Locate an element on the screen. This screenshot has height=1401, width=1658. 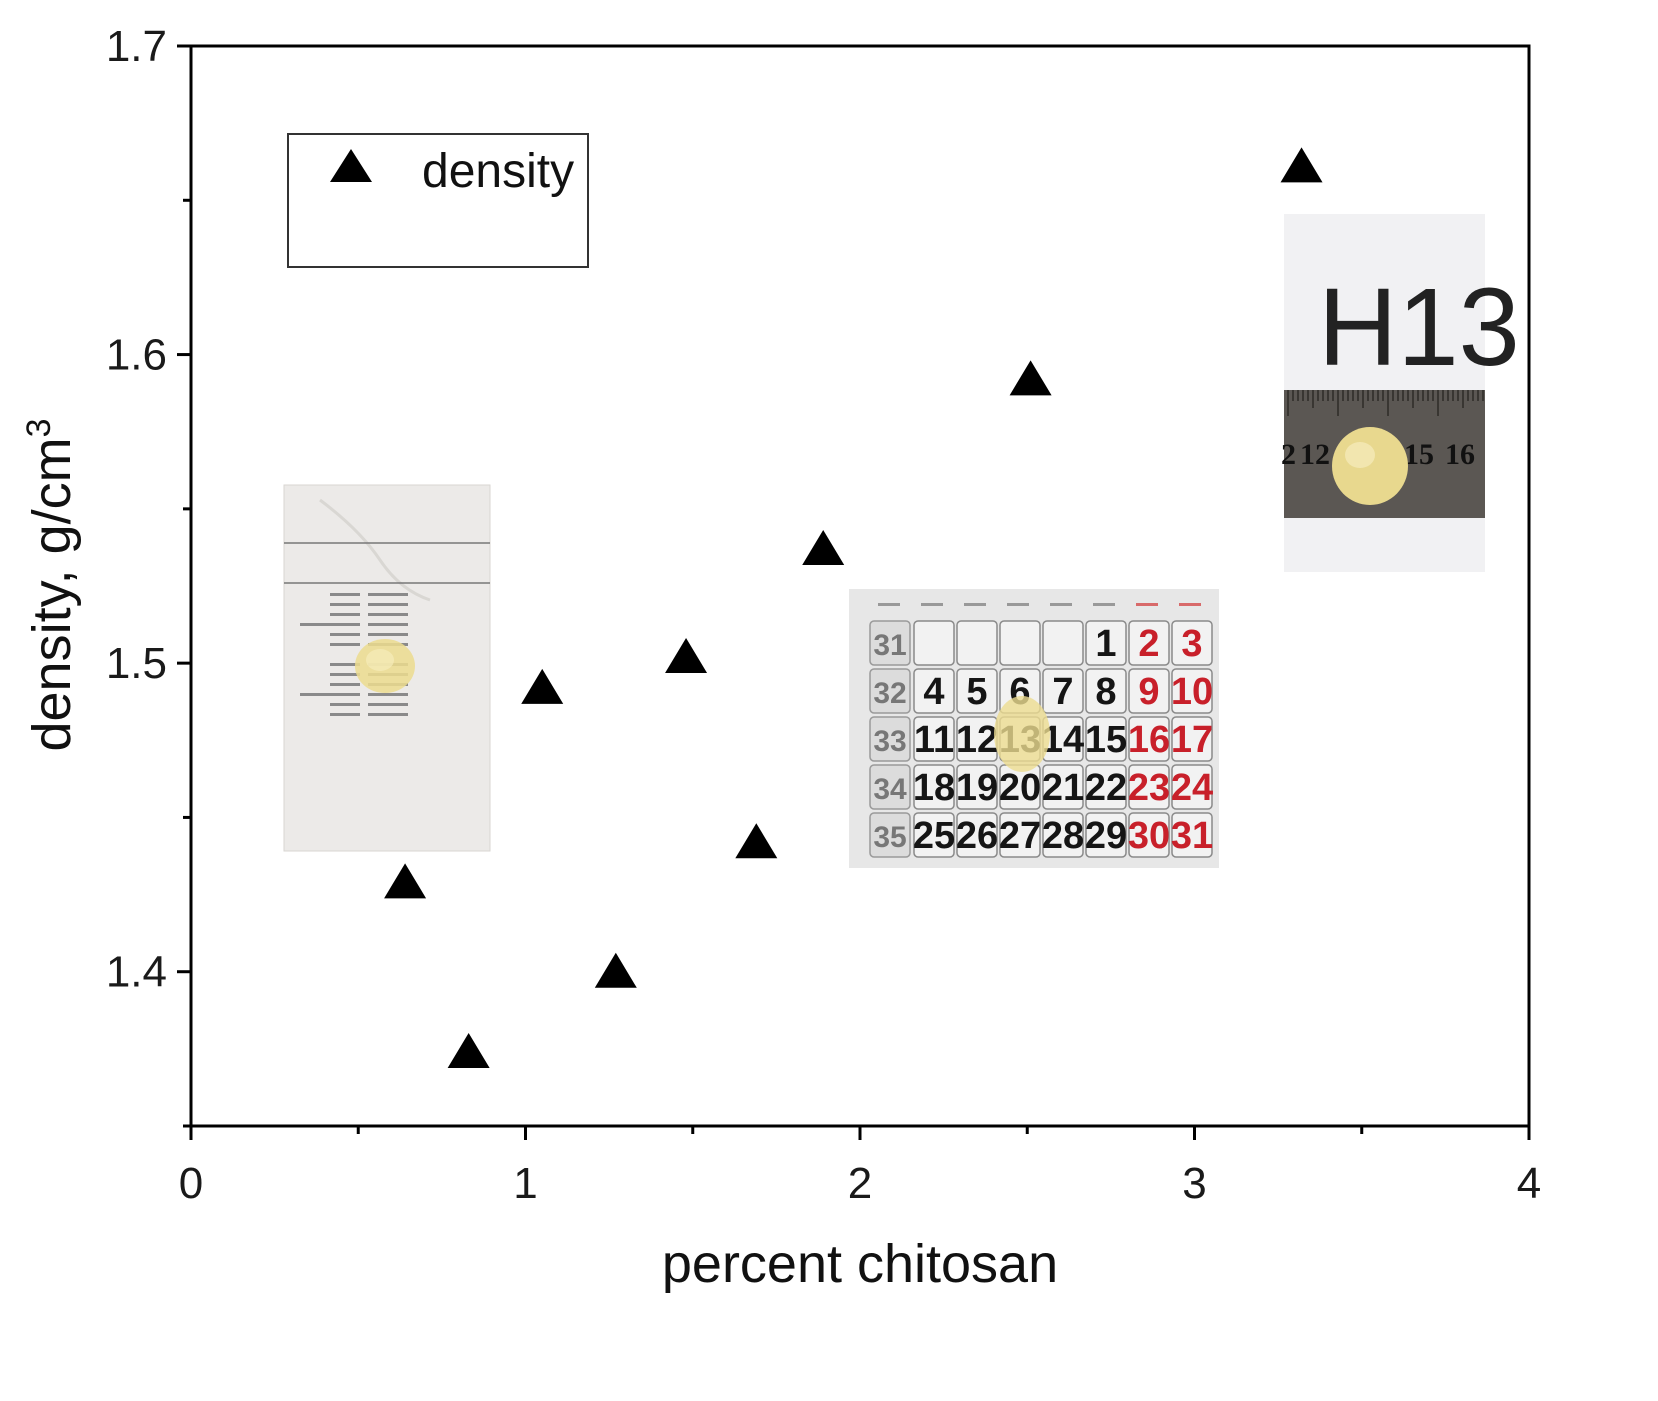
ruler-number: 12 is located at coordinates (1315, 454).